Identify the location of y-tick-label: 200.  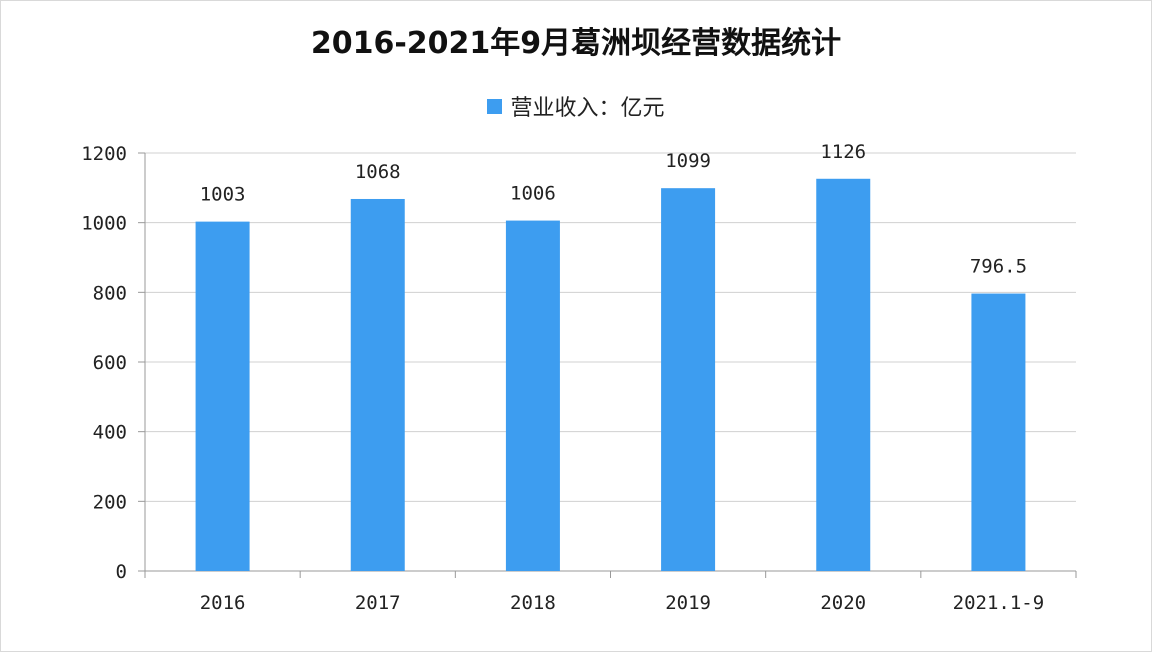
(110, 502).